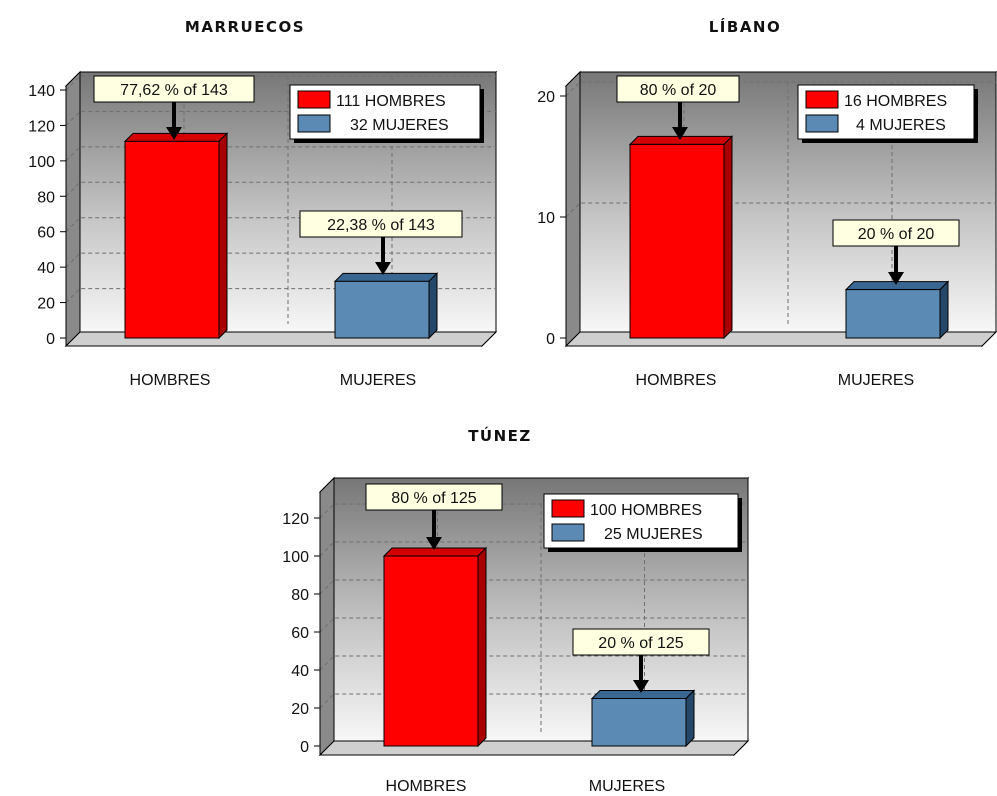 This screenshot has width=997, height=796. Describe the element at coordinates (381, 225) in the screenshot. I see `svg-text: 22,38 % of 143` at that location.